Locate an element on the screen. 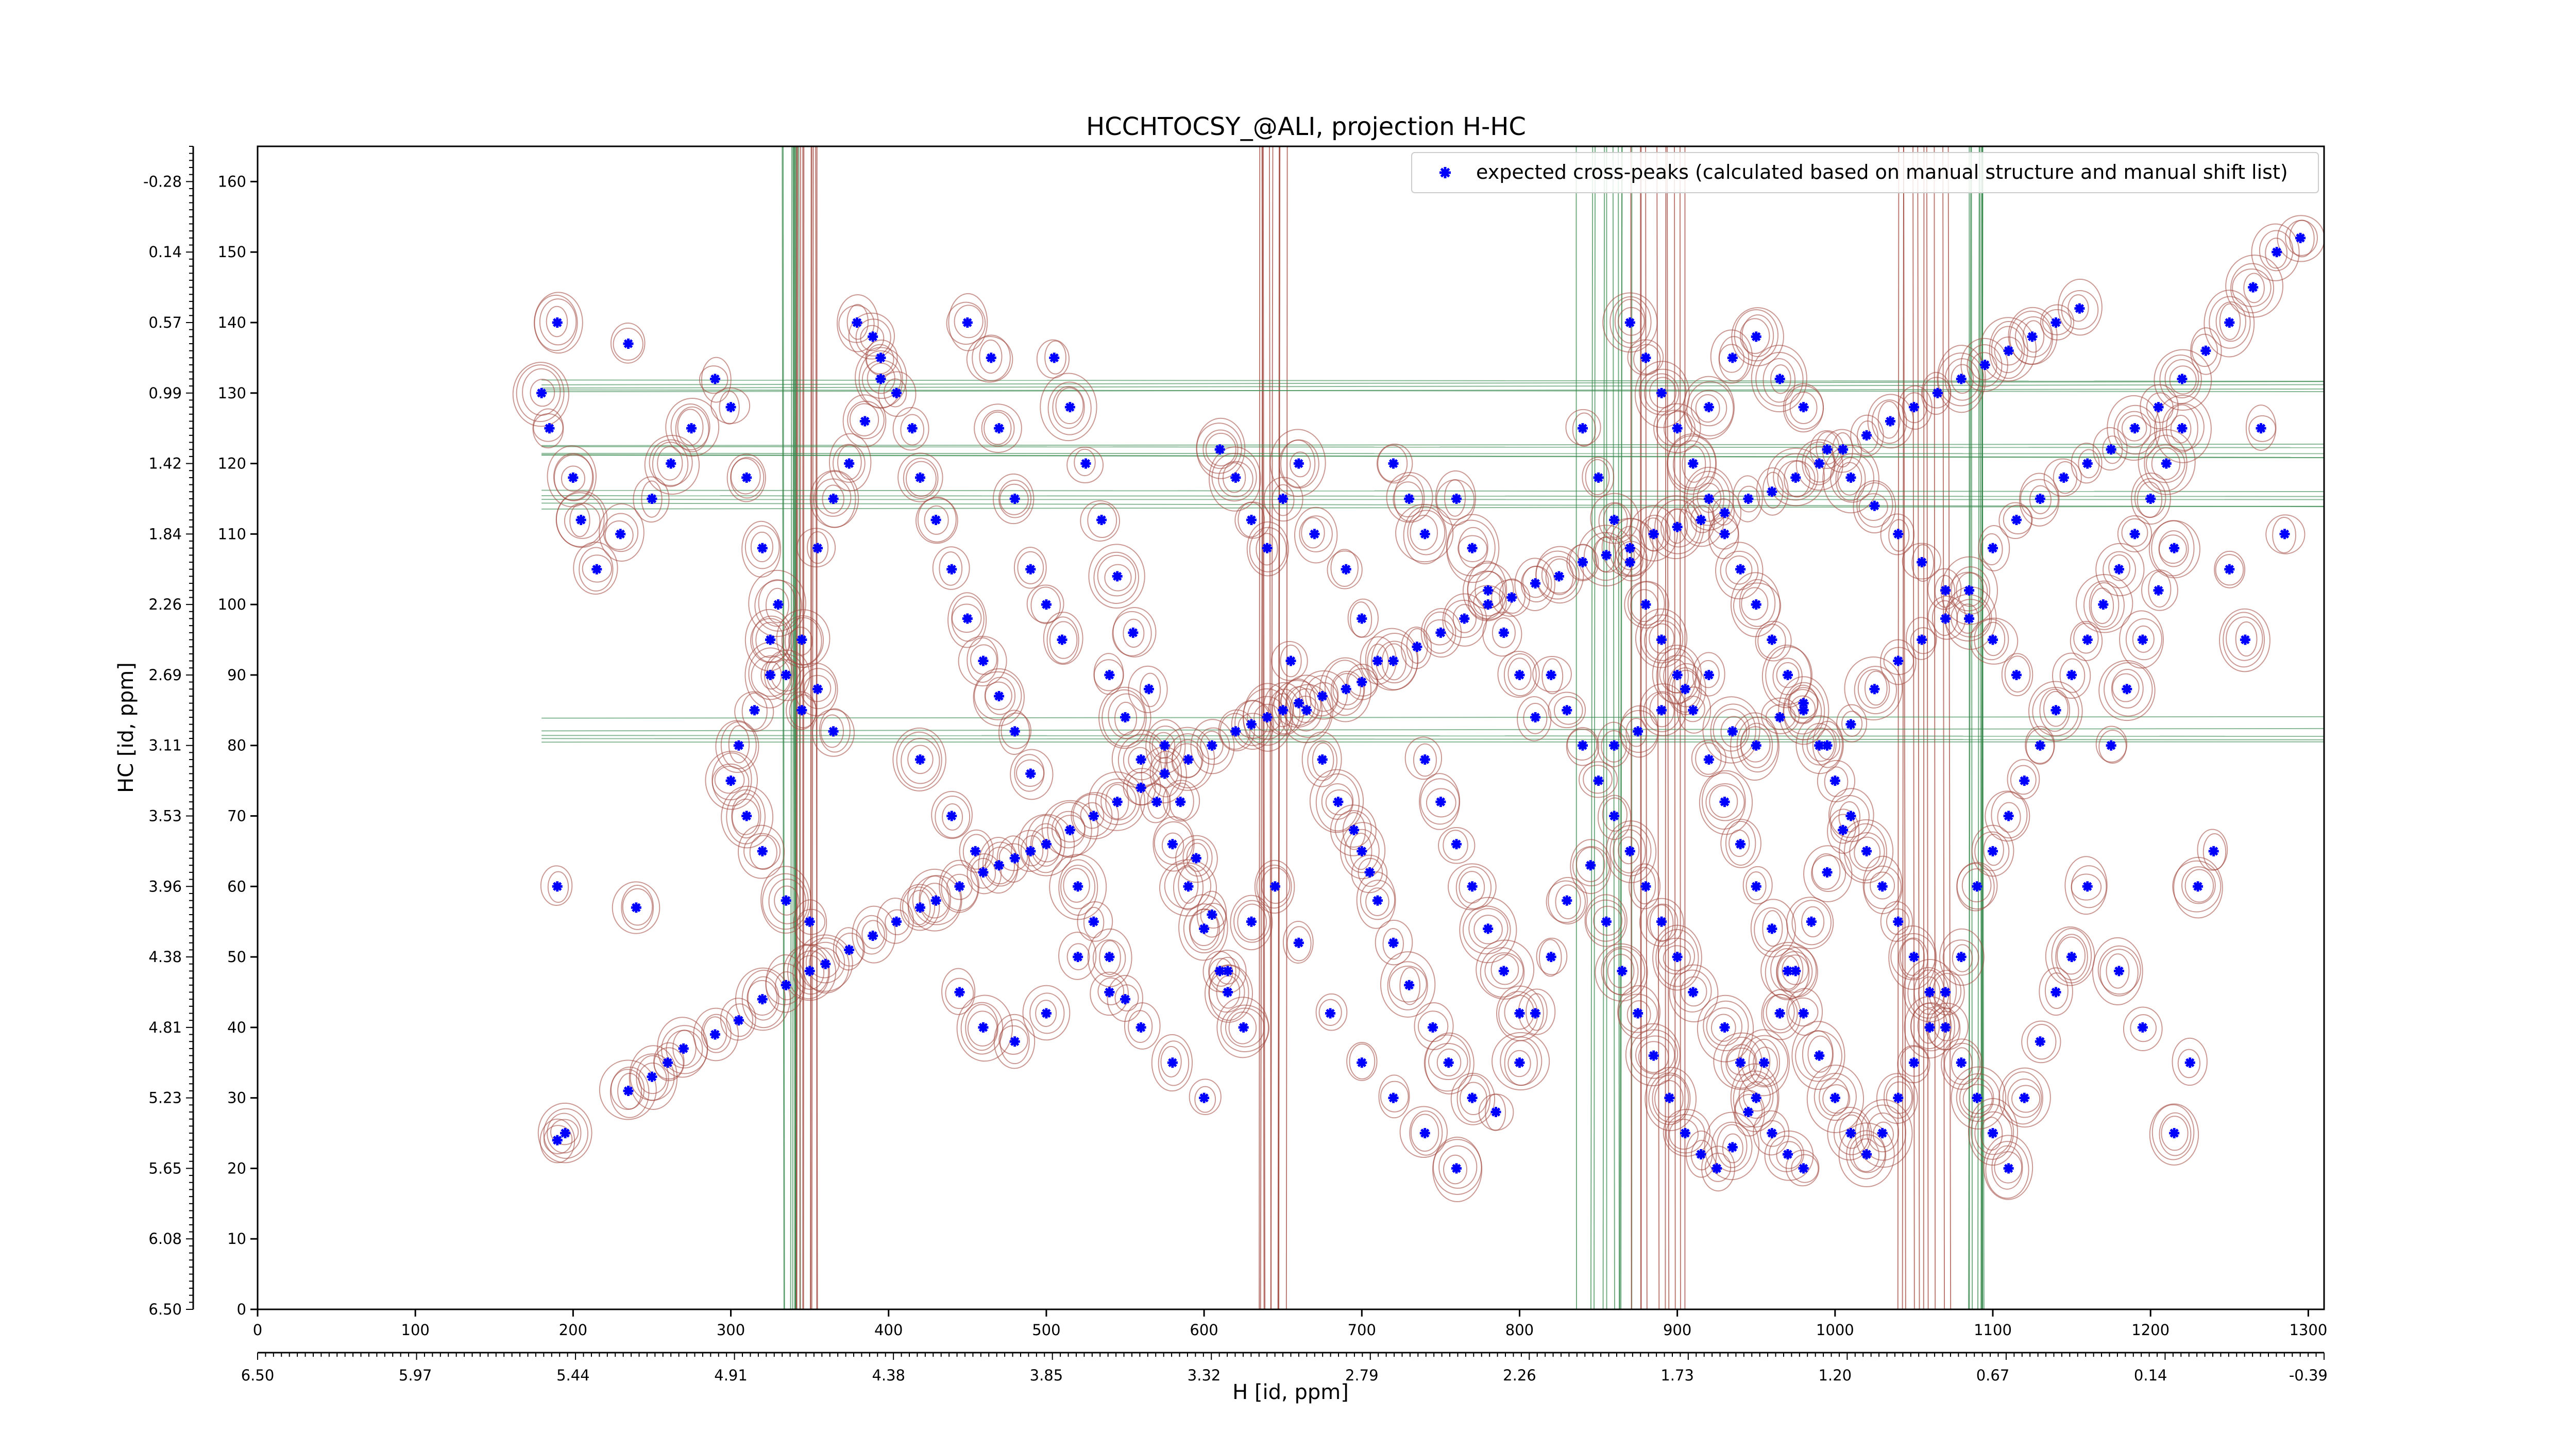 The image size is (2576, 1449). y-ppm-tick-label: 4.81 is located at coordinates (165, 1027).